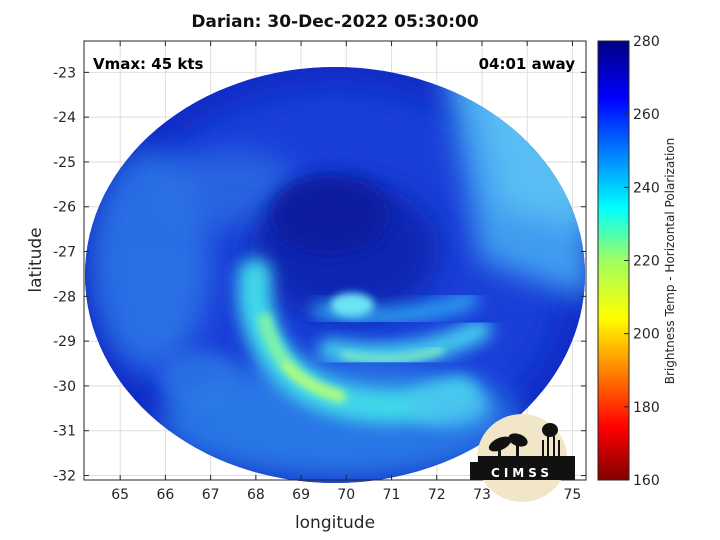  I want to click on y-tick-label: -32, so click(64, 477).